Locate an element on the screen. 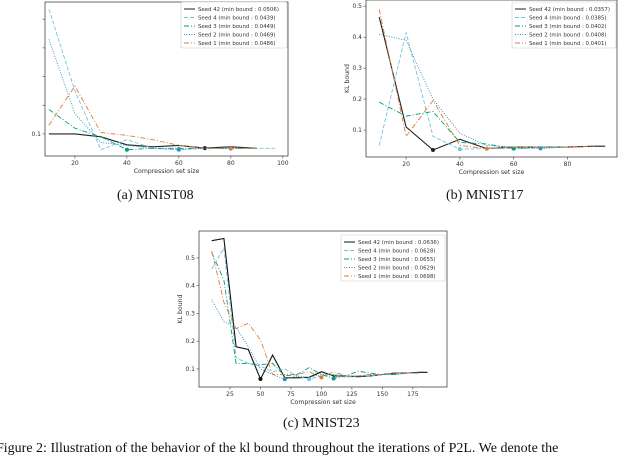 The width and height of the screenshot is (640, 457). legend-entry: Seed 2 (min bound : 0.0408) is located at coordinates (568, 36).